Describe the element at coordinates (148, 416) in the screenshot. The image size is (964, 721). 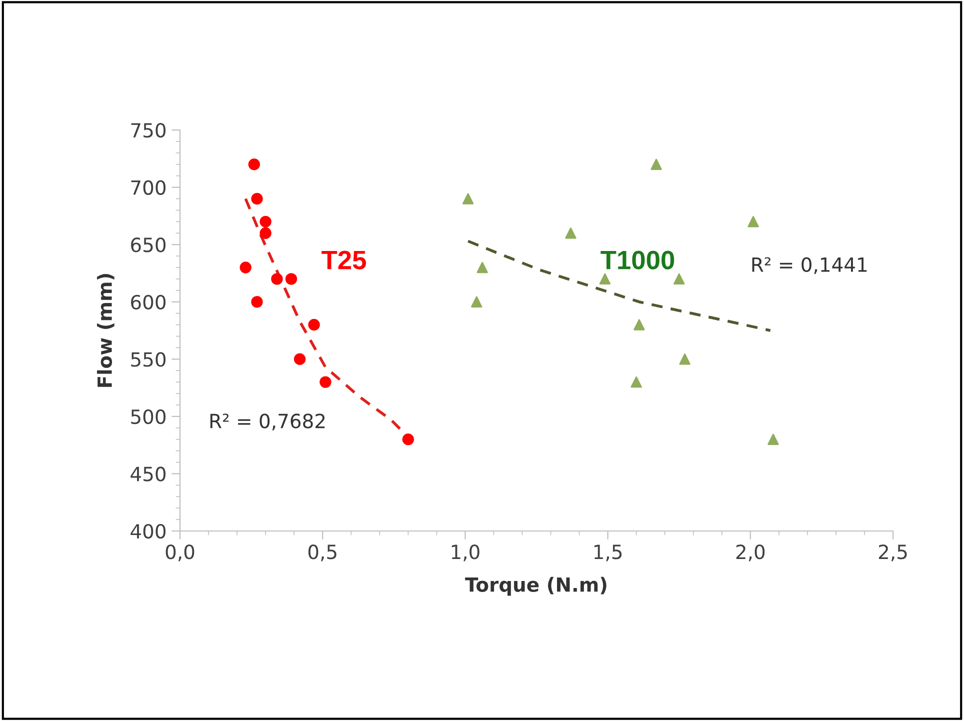
I see `y-tick-label: 500` at that location.